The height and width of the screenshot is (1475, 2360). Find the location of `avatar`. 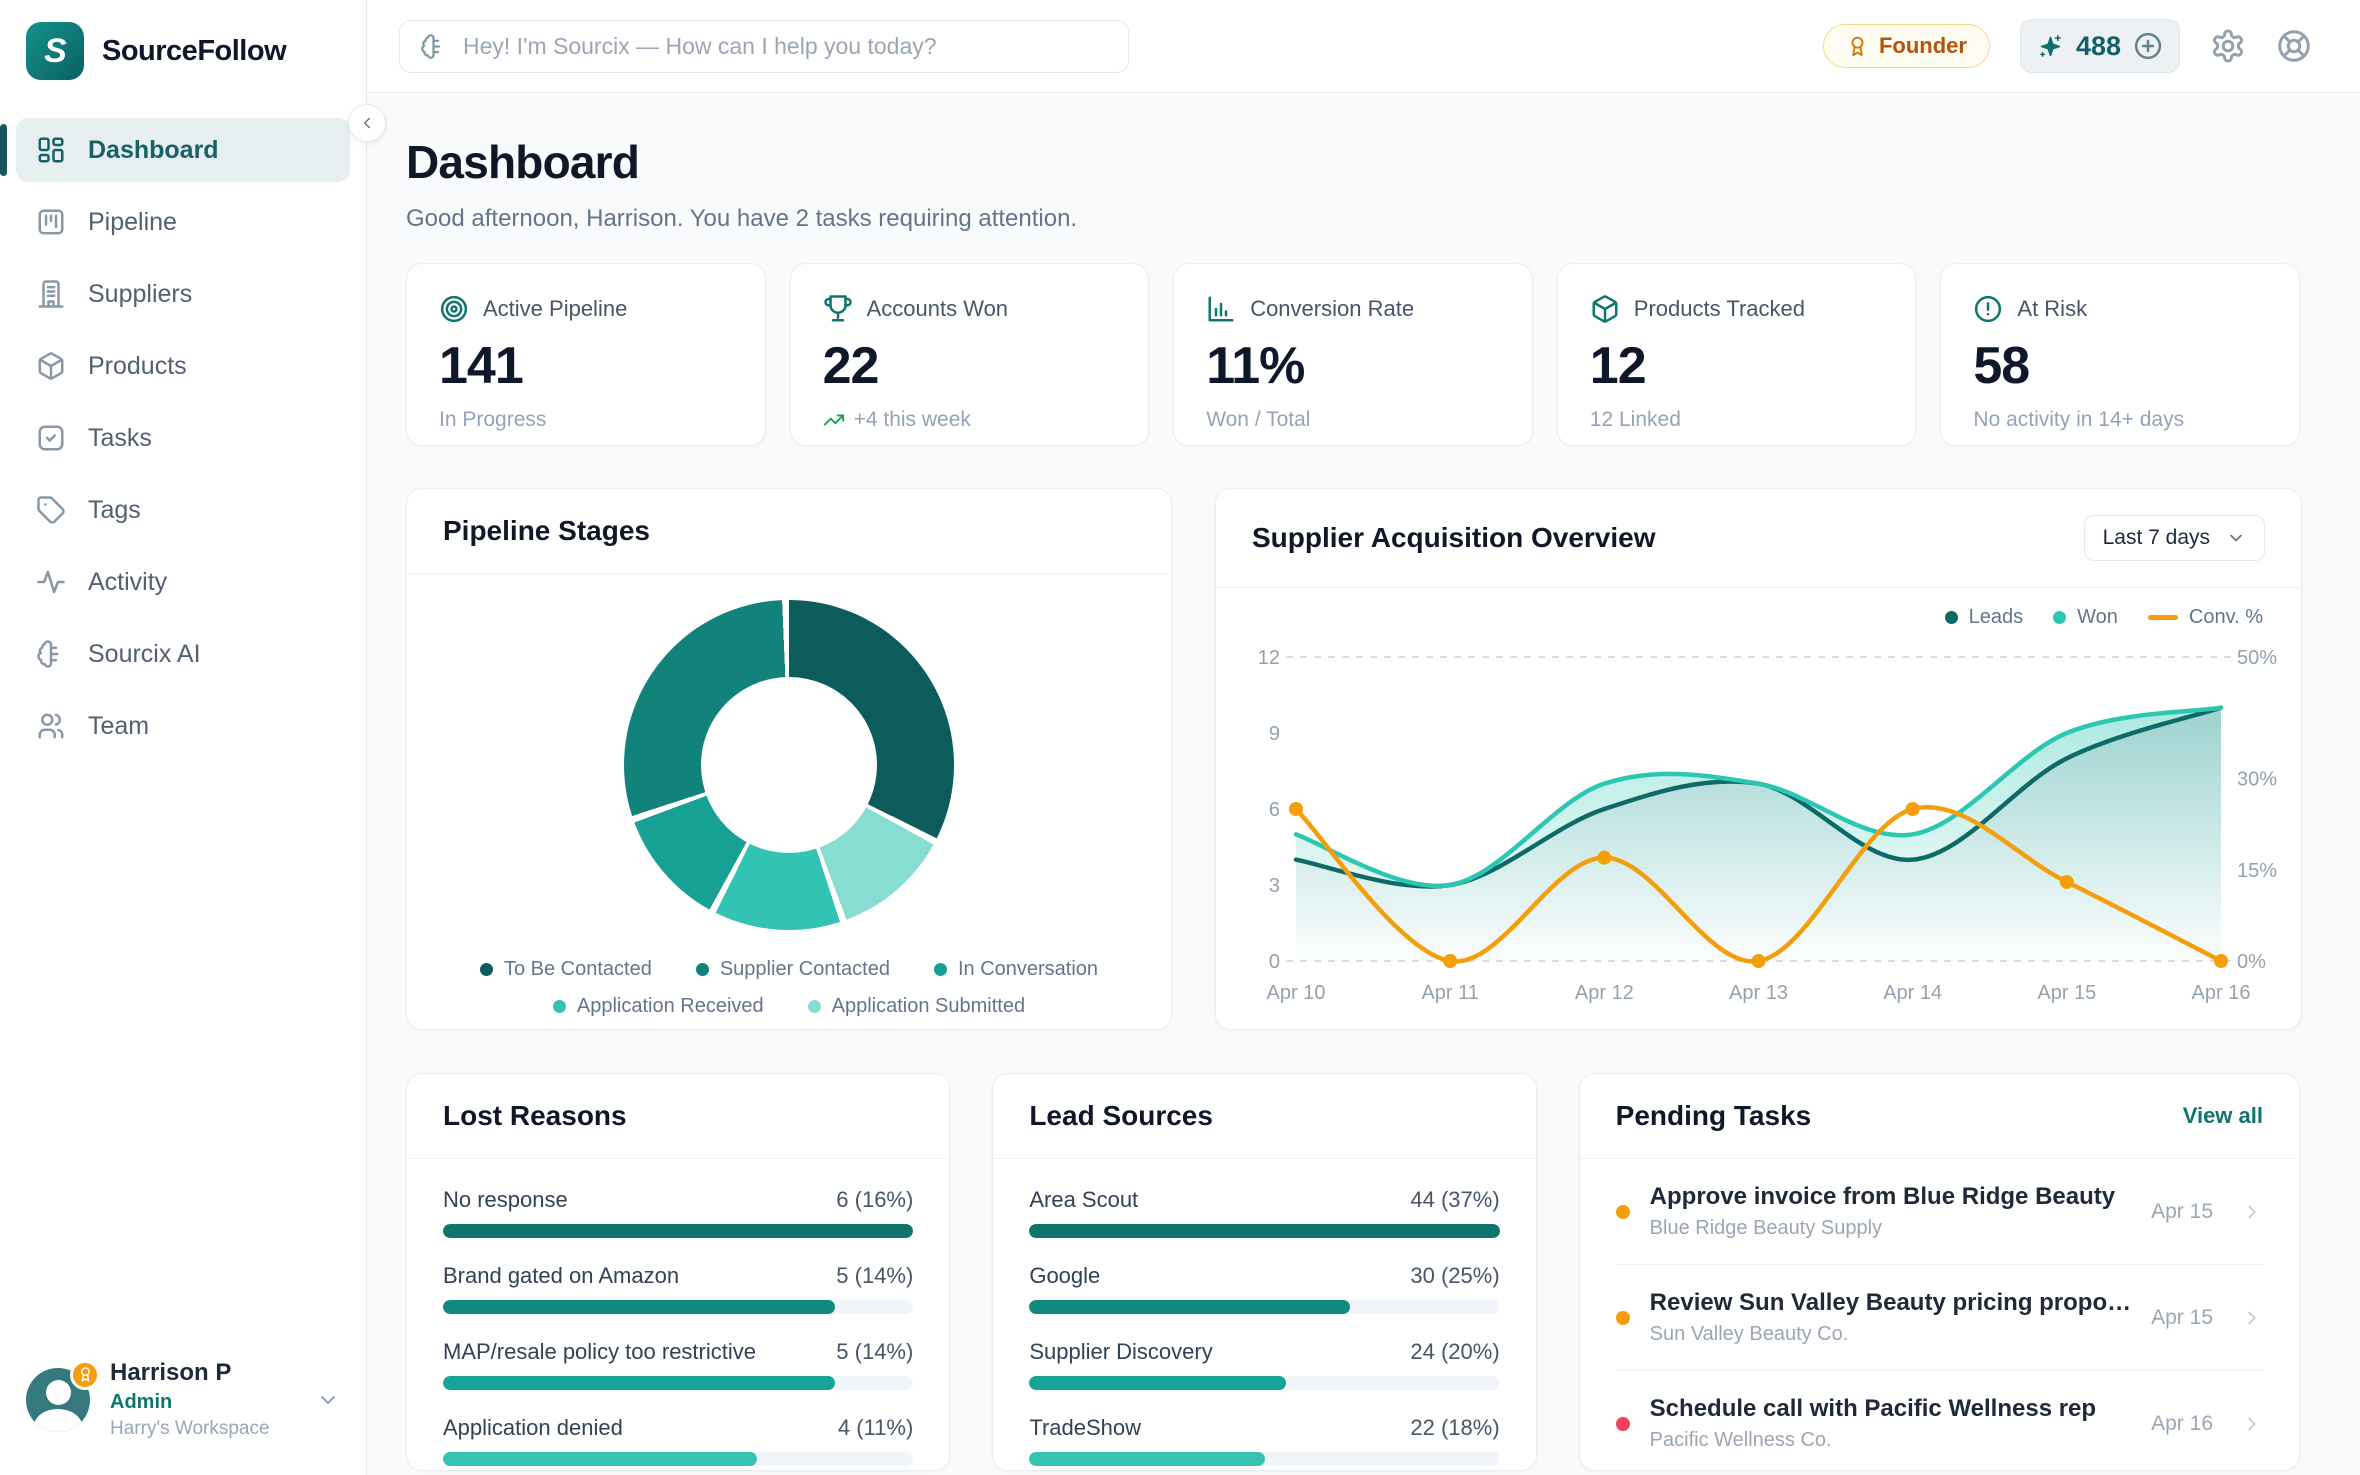

avatar is located at coordinates (63, 1395).